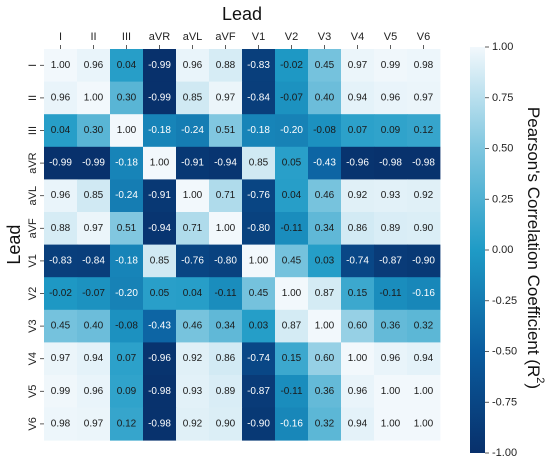 The width and height of the screenshot is (550, 463). Describe the element at coordinates (127, 391) in the screenshot. I see `cell-value-label: 0.09` at that location.